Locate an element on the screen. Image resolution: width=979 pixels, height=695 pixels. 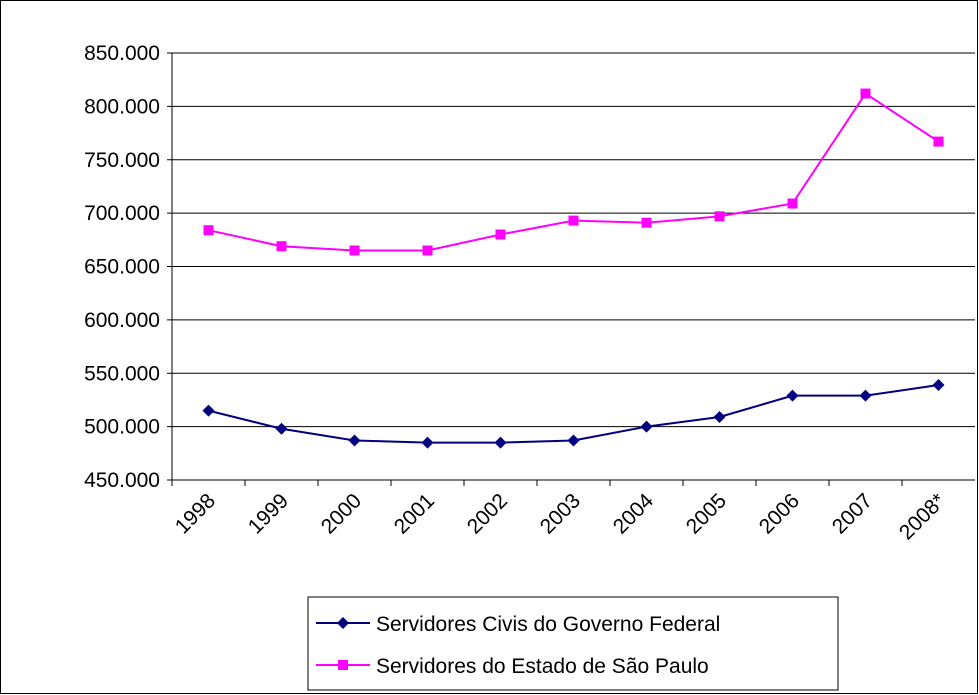
y-tick-label: 700.000 is located at coordinates (122, 213).